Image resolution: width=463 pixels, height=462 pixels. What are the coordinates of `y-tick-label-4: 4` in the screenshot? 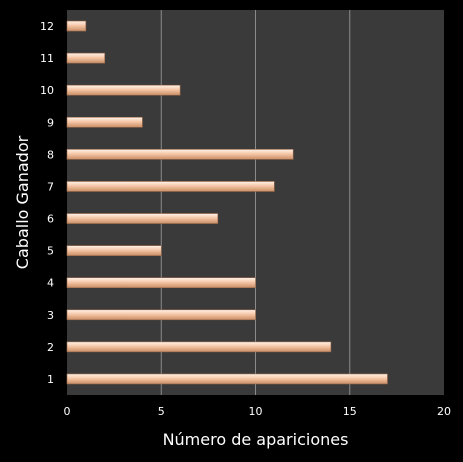 It's located at (50, 283).